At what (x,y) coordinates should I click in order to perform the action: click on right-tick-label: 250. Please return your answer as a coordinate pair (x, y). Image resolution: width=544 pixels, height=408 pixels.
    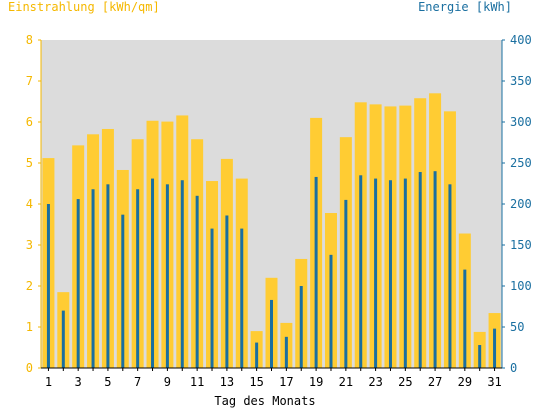
    Looking at the image, I should click on (521, 163).